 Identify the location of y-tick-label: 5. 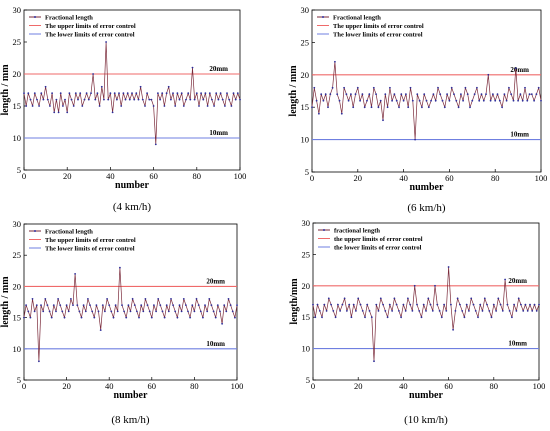
(19, 380).